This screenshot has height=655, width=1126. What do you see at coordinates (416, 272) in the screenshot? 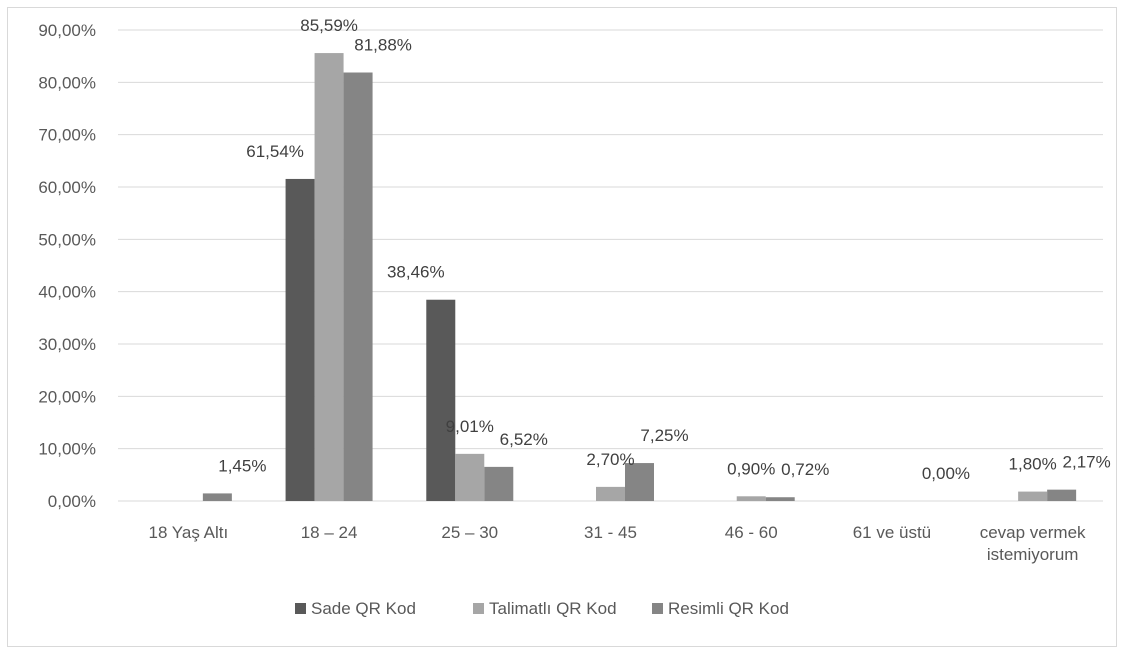
I see `data-label: 38,46%` at bounding box center [416, 272].